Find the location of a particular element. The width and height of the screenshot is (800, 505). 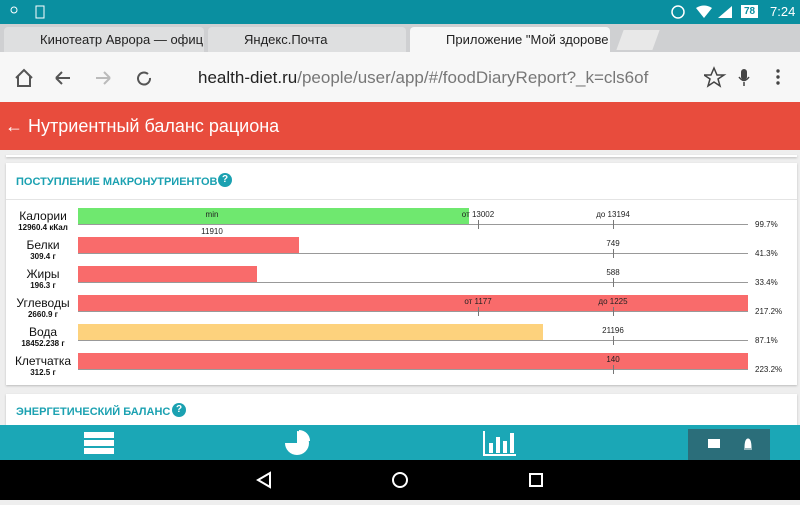

bar-icon is located at coordinates (500, 443).